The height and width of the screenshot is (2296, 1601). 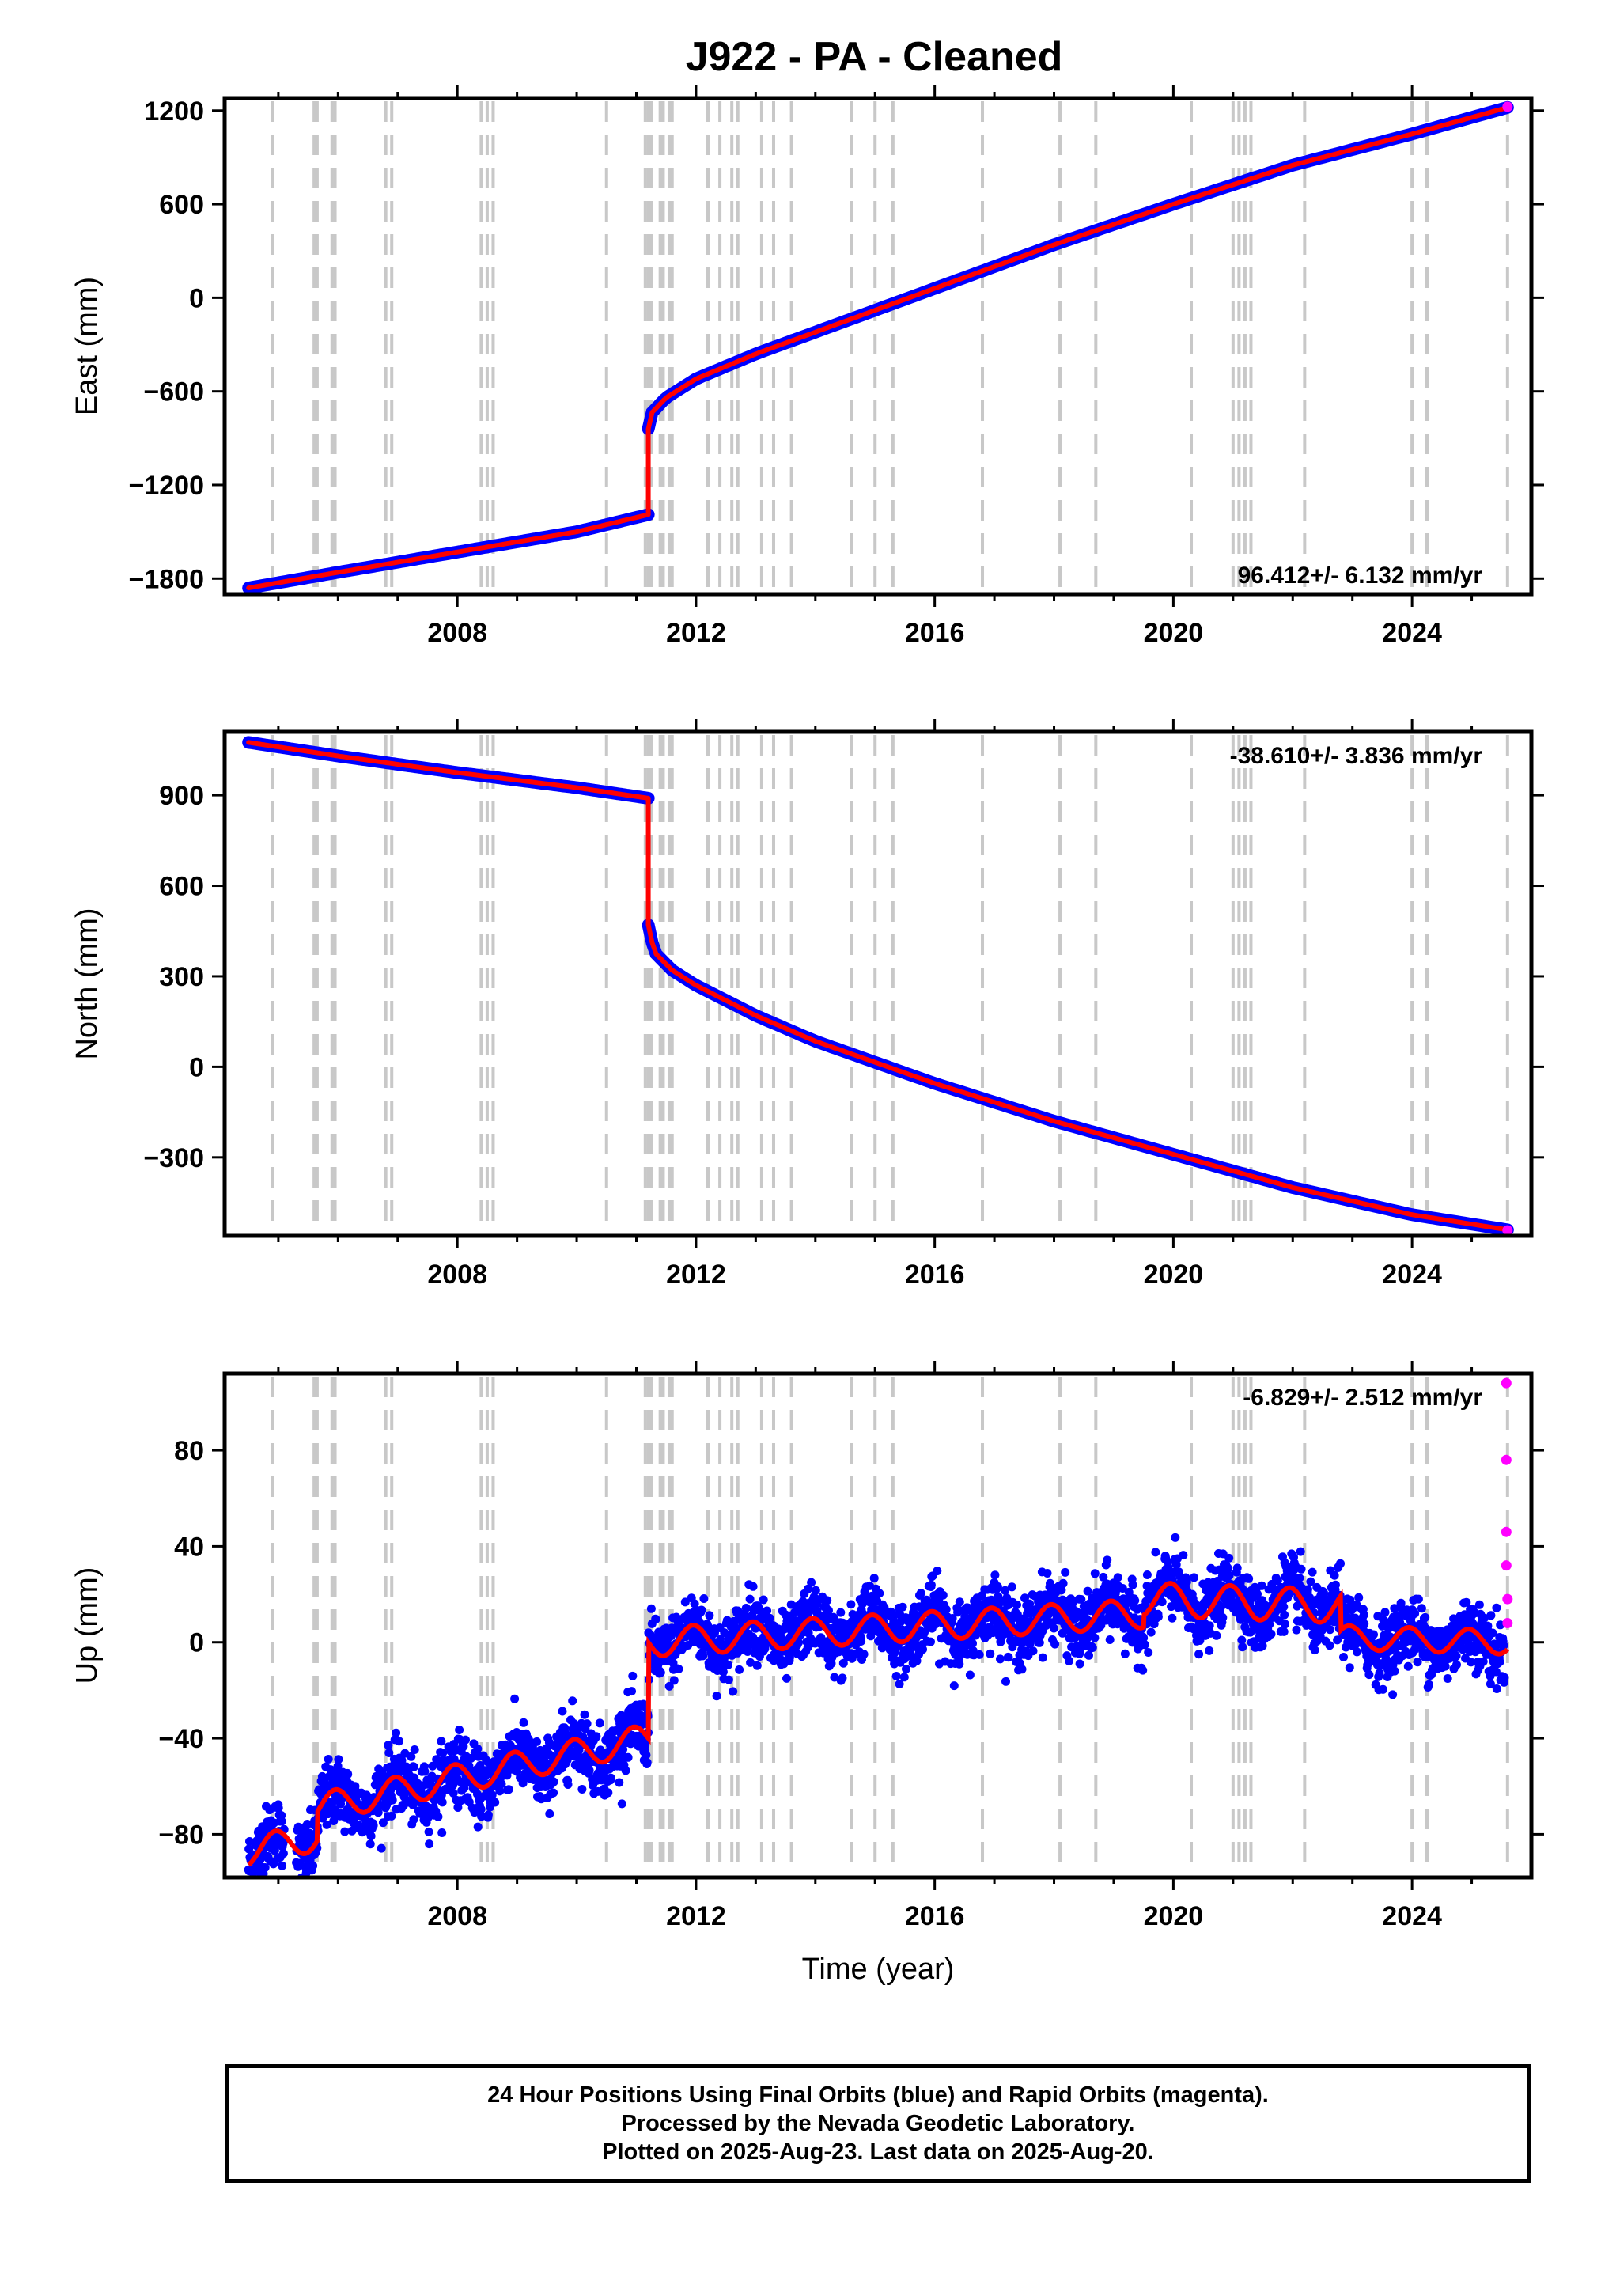 I want to click on x-tick-label: 2012, so click(x=696, y=1275).